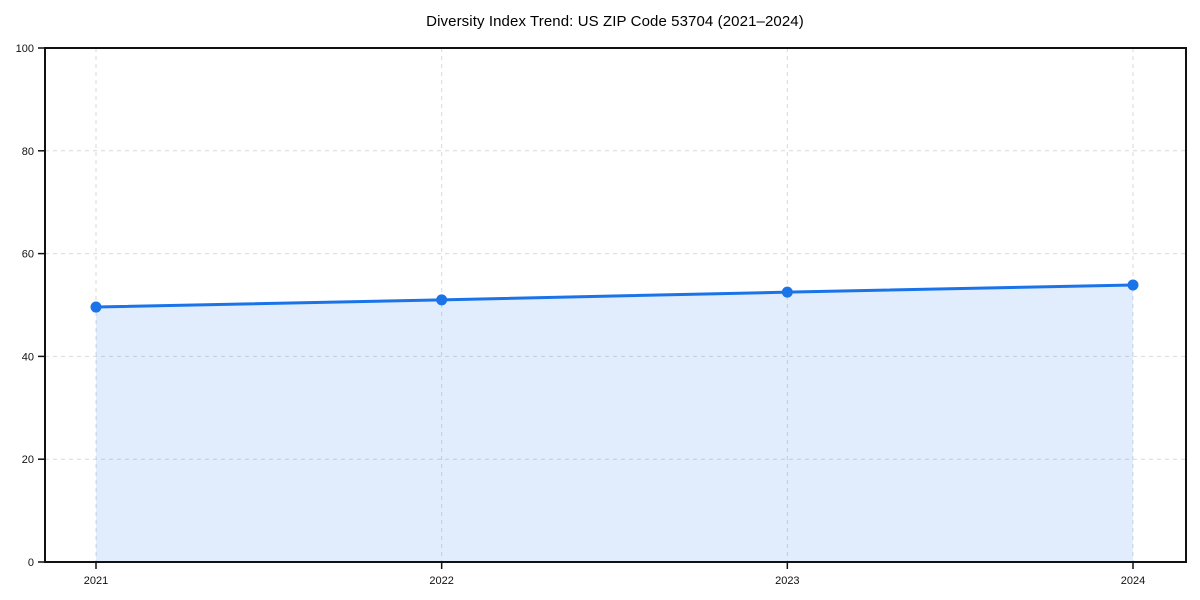  What do you see at coordinates (25, 49) in the screenshot?
I see `y-tick-label: 100` at bounding box center [25, 49].